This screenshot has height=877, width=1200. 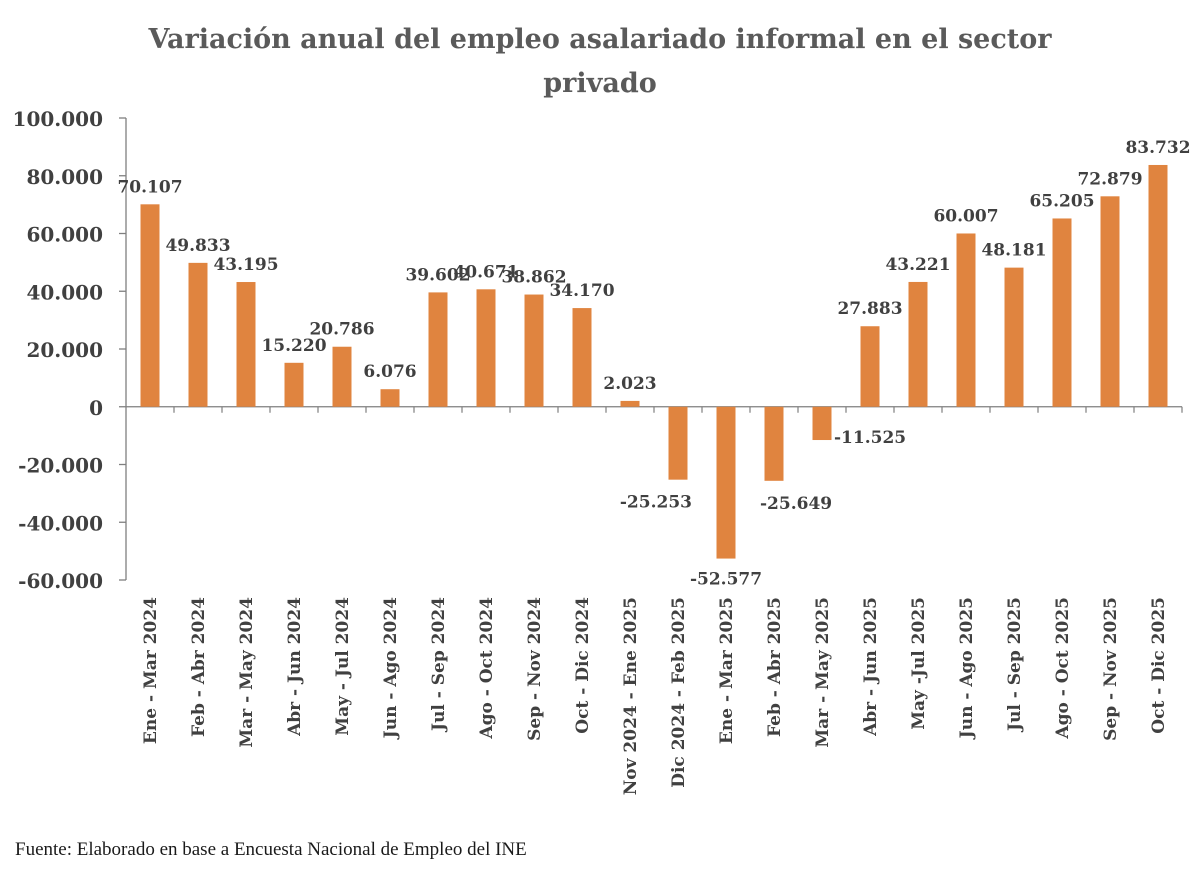 What do you see at coordinates (917, 265) in the screenshot?
I see `data-label: 43.221` at bounding box center [917, 265].